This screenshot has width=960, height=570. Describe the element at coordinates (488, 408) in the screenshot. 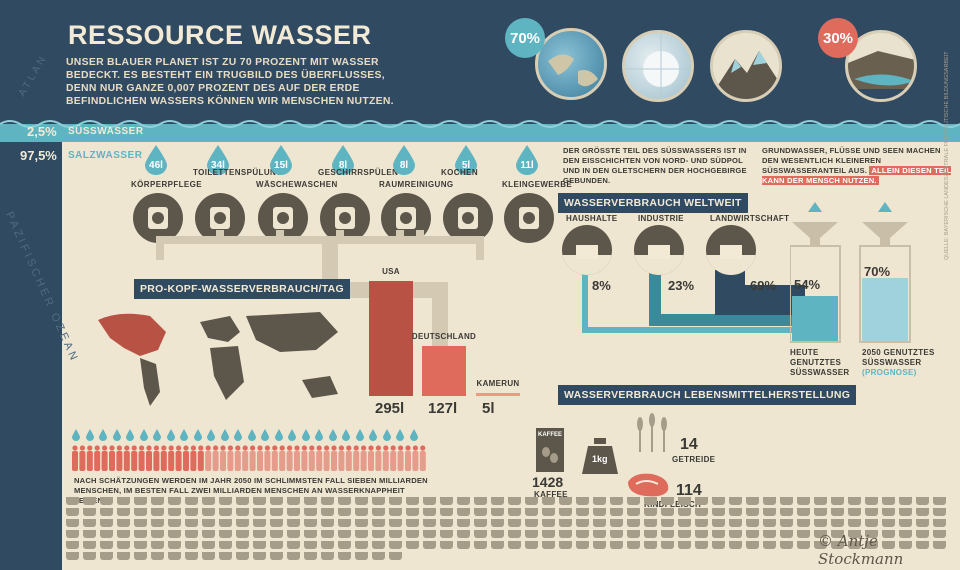

I see `bar-value: 5l` at that location.